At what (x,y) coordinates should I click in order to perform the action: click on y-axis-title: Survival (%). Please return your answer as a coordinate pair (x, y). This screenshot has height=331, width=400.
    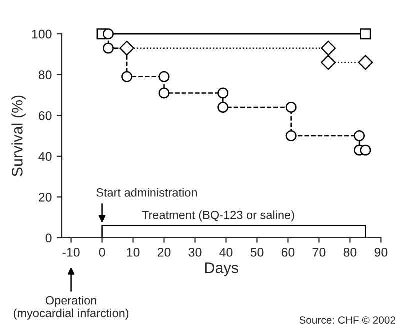
    Looking at the image, I should click on (19, 136).